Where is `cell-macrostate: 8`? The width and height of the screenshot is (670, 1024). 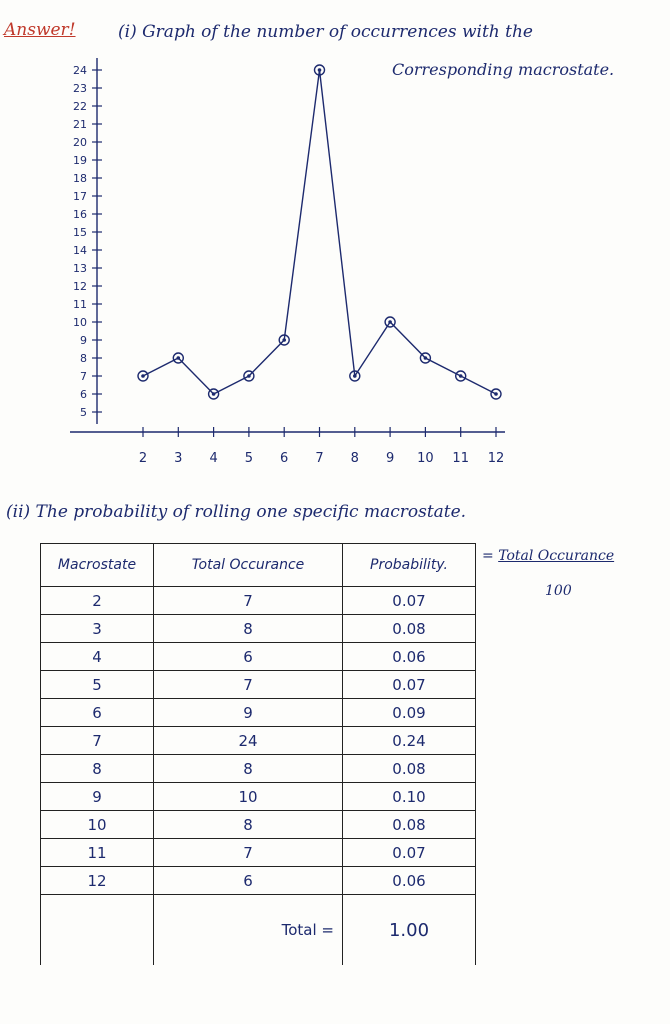
cell-macrostate: 8 is located at coordinates (97, 768).